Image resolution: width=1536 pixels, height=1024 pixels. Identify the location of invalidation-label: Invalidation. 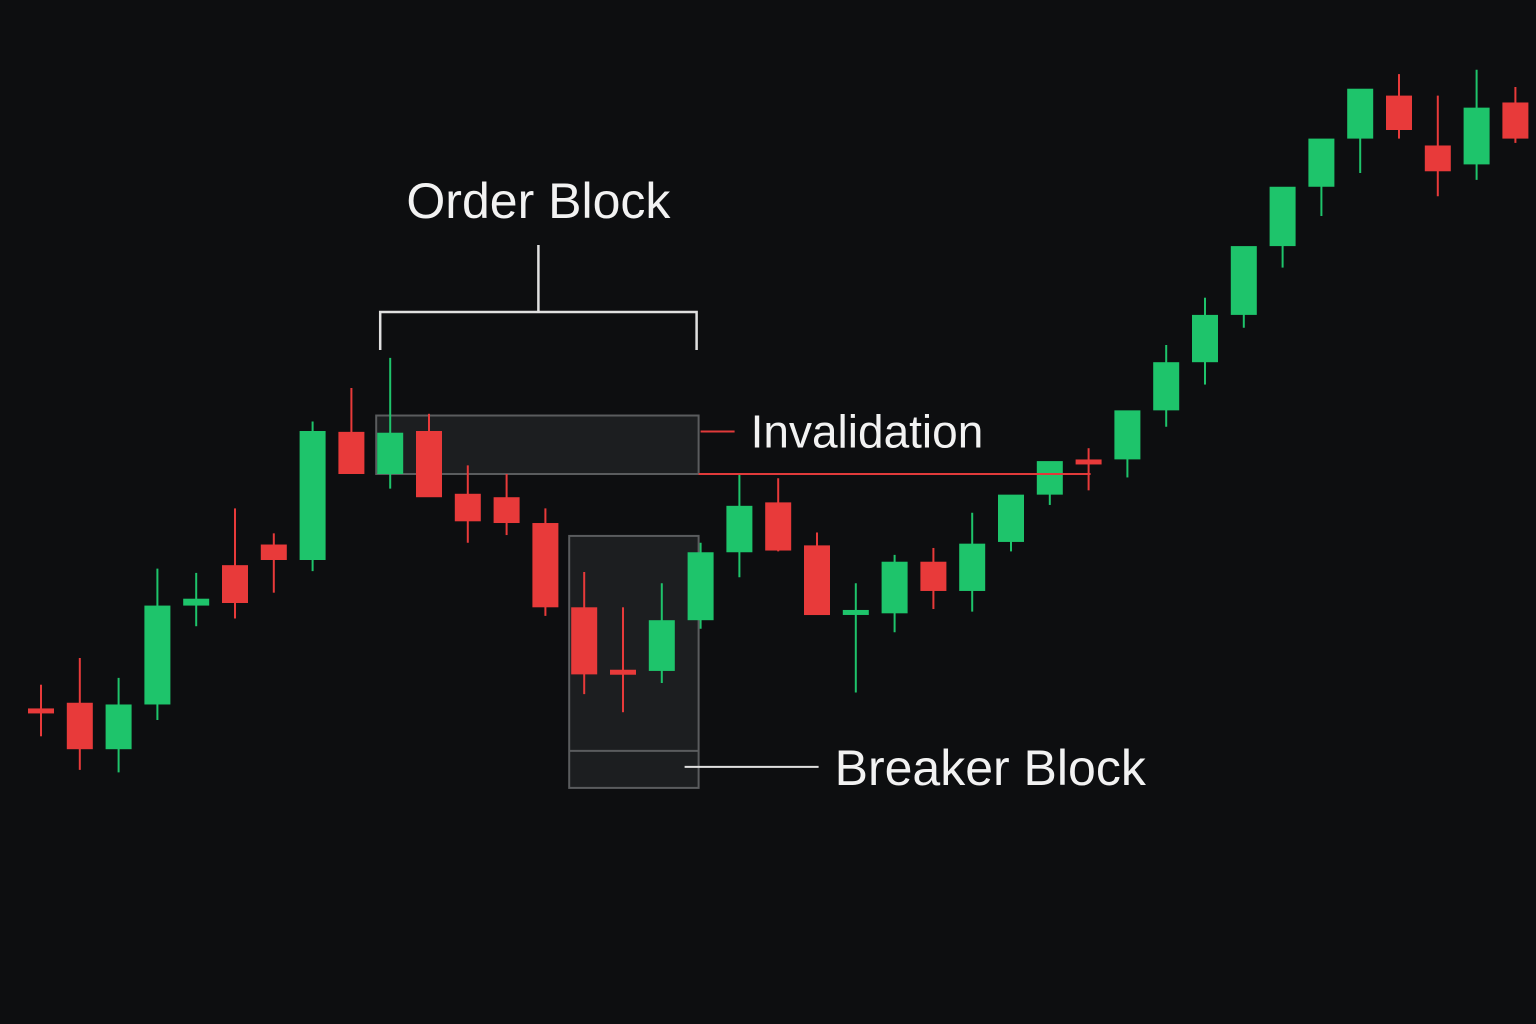
(867, 432).